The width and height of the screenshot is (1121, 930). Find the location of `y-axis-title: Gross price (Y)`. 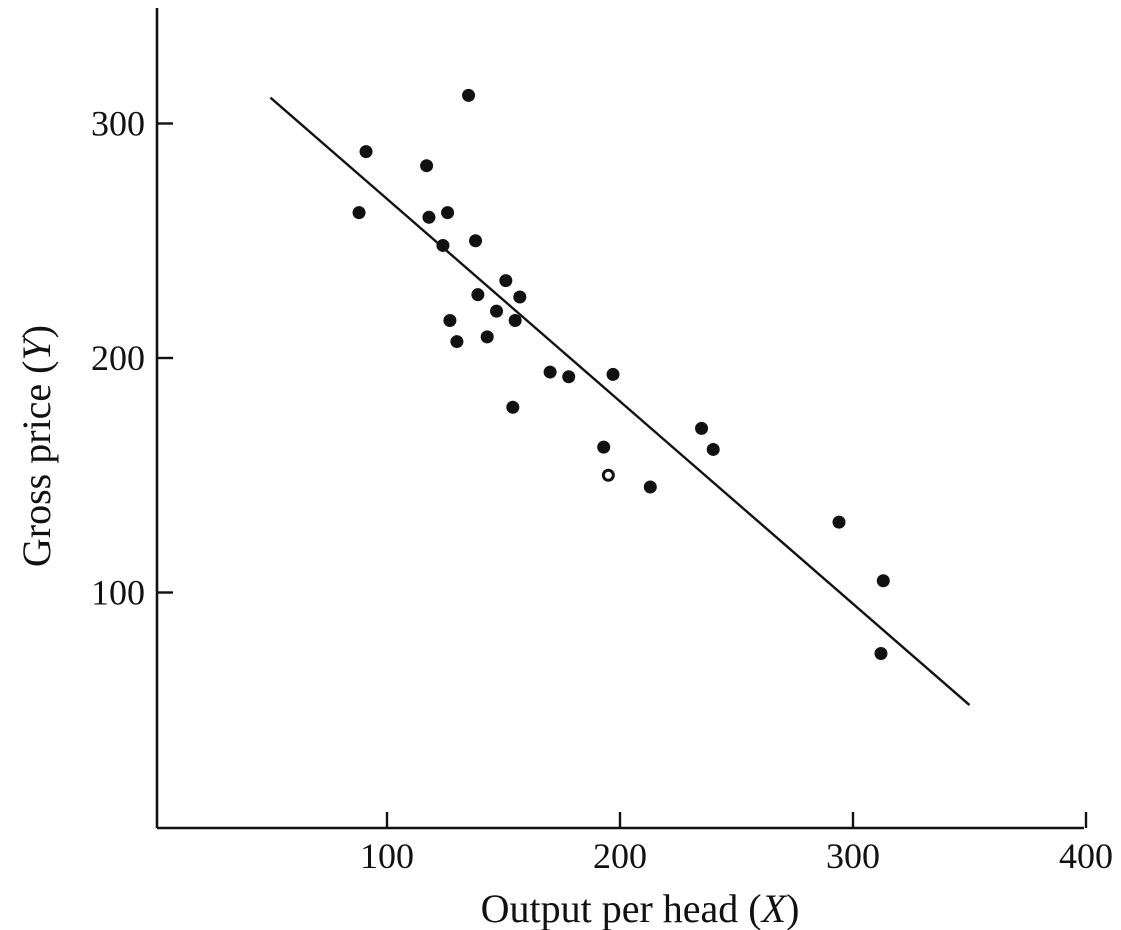

y-axis-title: Gross price (Y) is located at coordinates (36, 446).